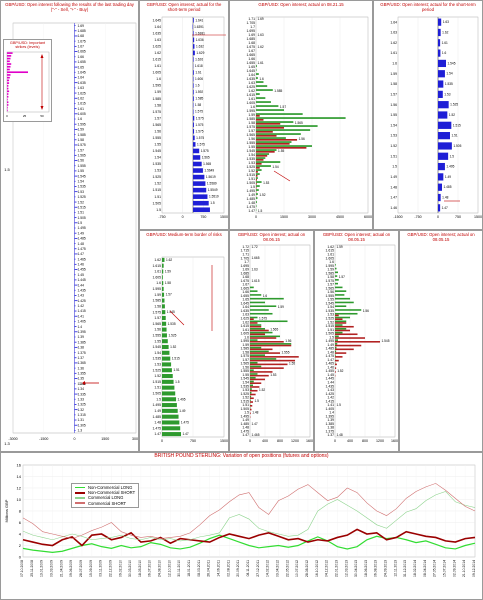 The image size is (483, 600). I want to click on arrow-head, so click(83, 383).